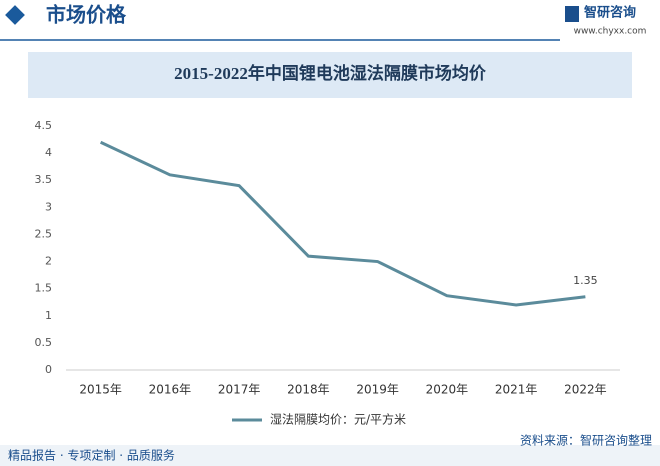  I want to click on y-tick-label: 3.5, so click(44, 179).